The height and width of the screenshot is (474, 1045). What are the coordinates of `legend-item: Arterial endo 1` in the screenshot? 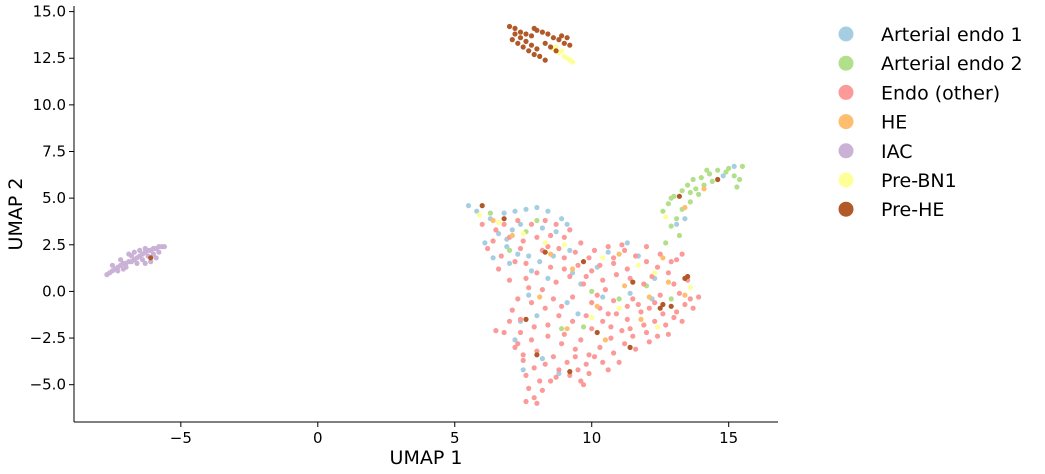 It's located at (930, 35).